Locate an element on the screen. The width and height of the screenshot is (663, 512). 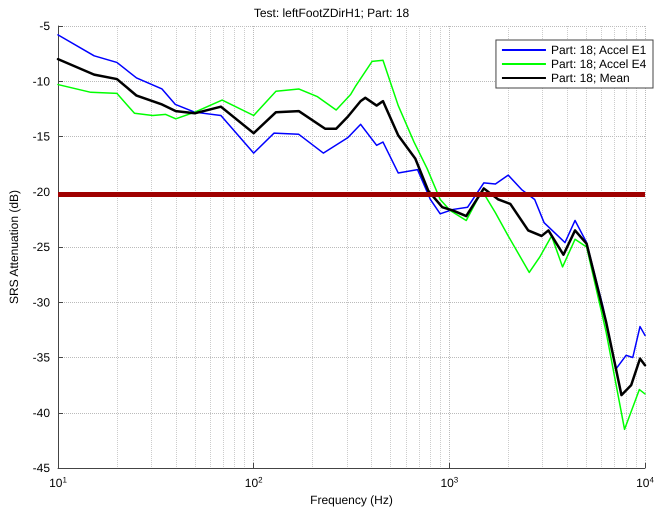
chart-title: Test: leftFootZDirH1; Part: 18 is located at coordinates (332, 13).